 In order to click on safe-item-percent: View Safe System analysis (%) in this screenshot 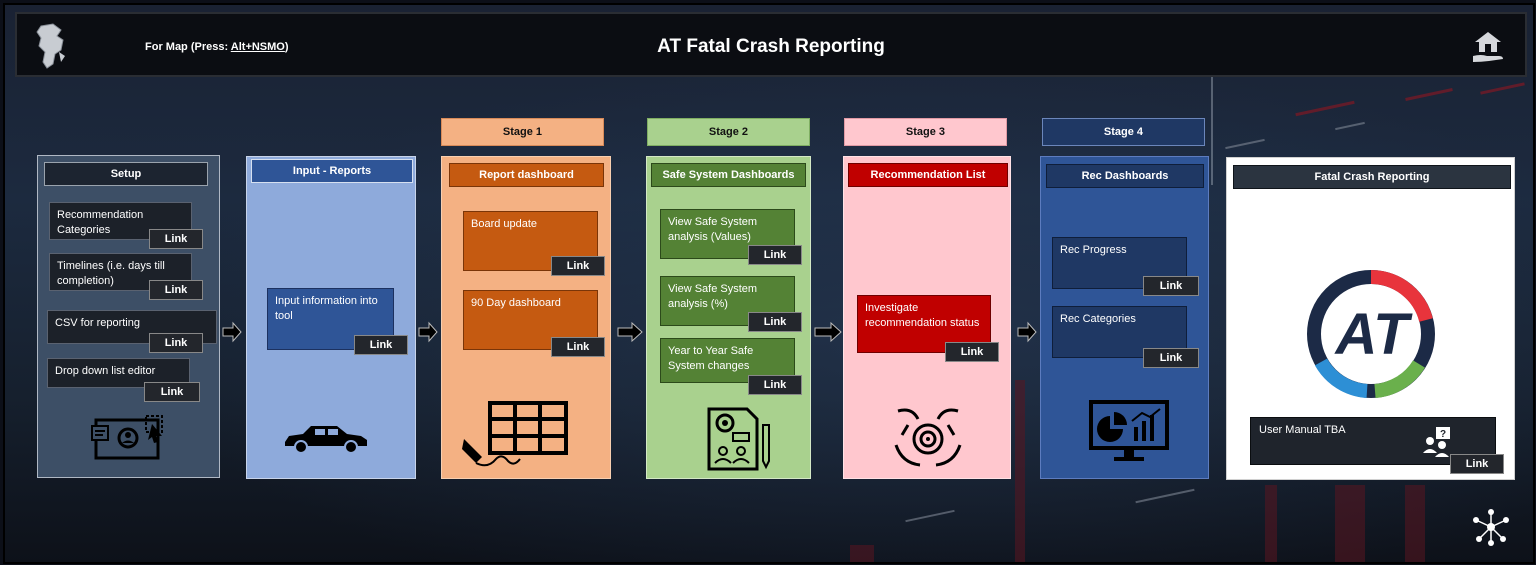, I will do `click(727, 301)`.